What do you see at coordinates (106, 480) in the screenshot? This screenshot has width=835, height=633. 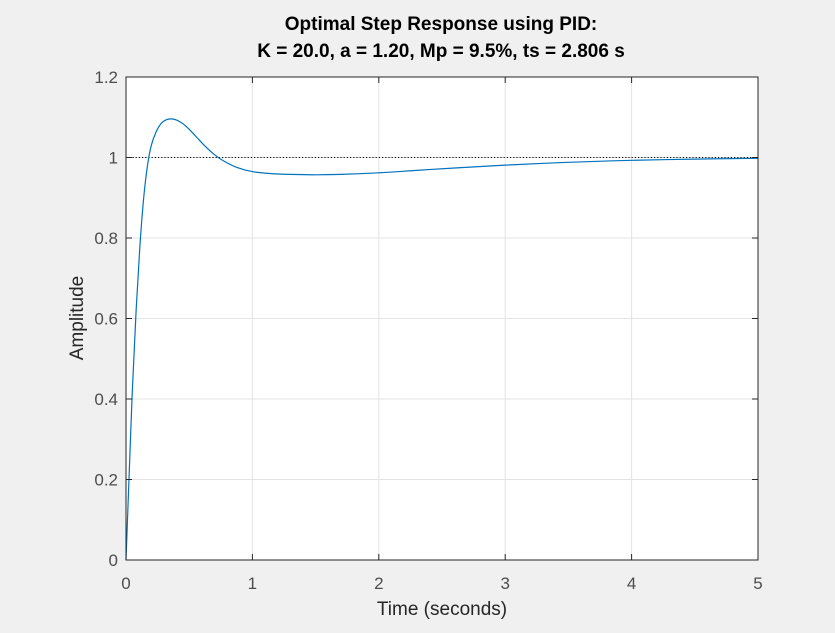 I see `y-tick-label: 0.2` at bounding box center [106, 480].